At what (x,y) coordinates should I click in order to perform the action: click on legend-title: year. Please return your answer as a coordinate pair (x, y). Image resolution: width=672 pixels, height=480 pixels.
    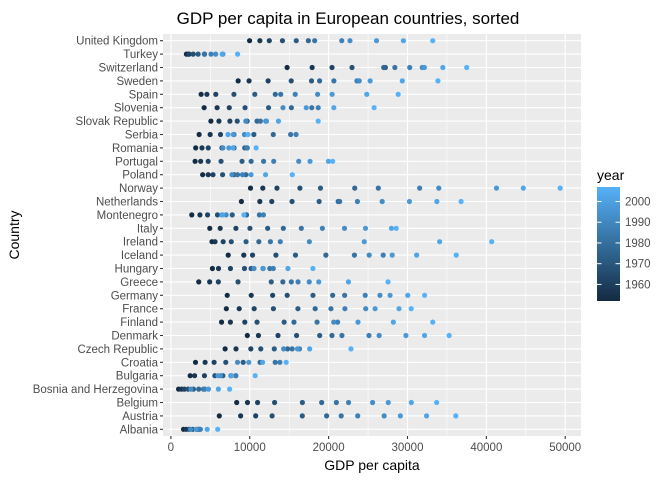
    Looking at the image, I should click on (611, 175).